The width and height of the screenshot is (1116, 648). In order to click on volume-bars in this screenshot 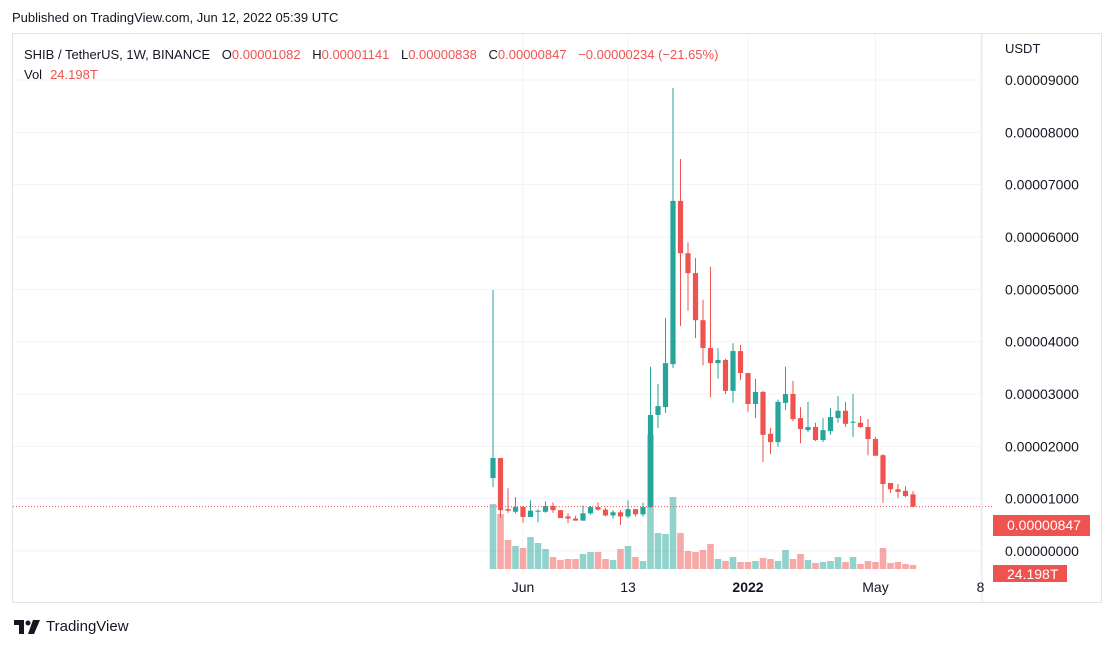, I will do `click(703, 502)`.